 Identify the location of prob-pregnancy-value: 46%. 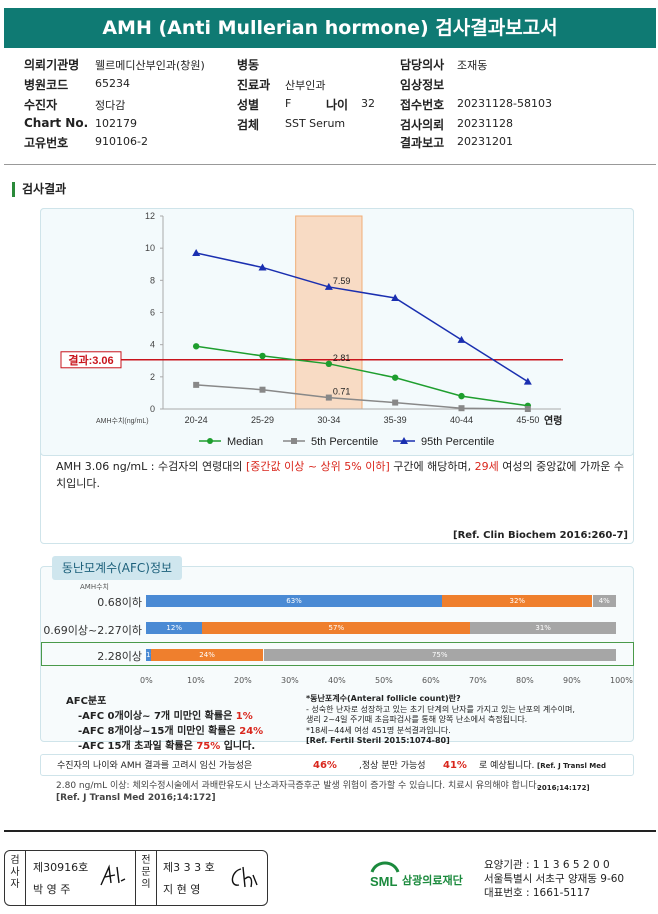
(325, 765).